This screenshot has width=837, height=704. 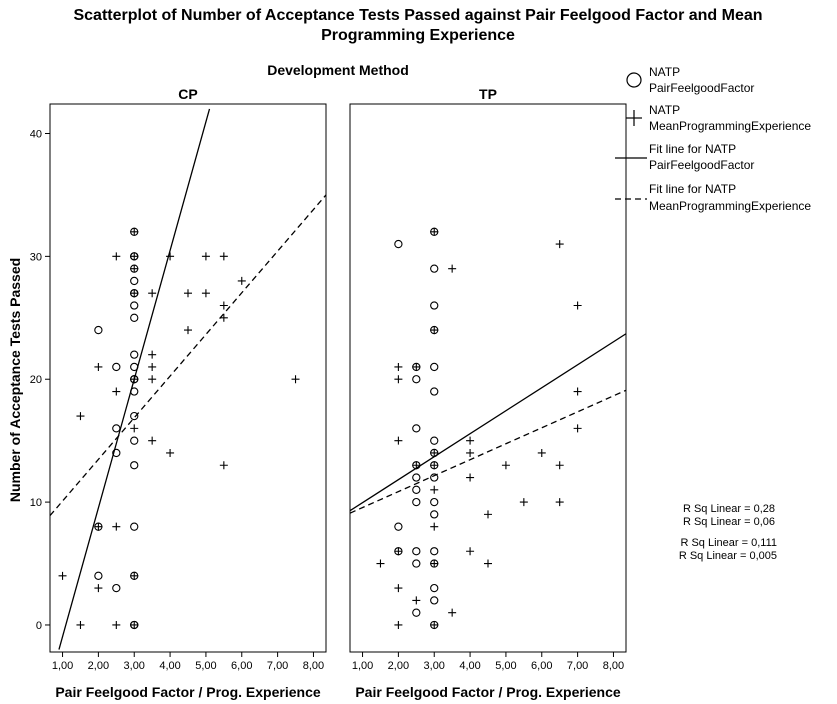 I want to click on legend-item-3-line-1: Fit line for NATP, so click(x=692, y=149).